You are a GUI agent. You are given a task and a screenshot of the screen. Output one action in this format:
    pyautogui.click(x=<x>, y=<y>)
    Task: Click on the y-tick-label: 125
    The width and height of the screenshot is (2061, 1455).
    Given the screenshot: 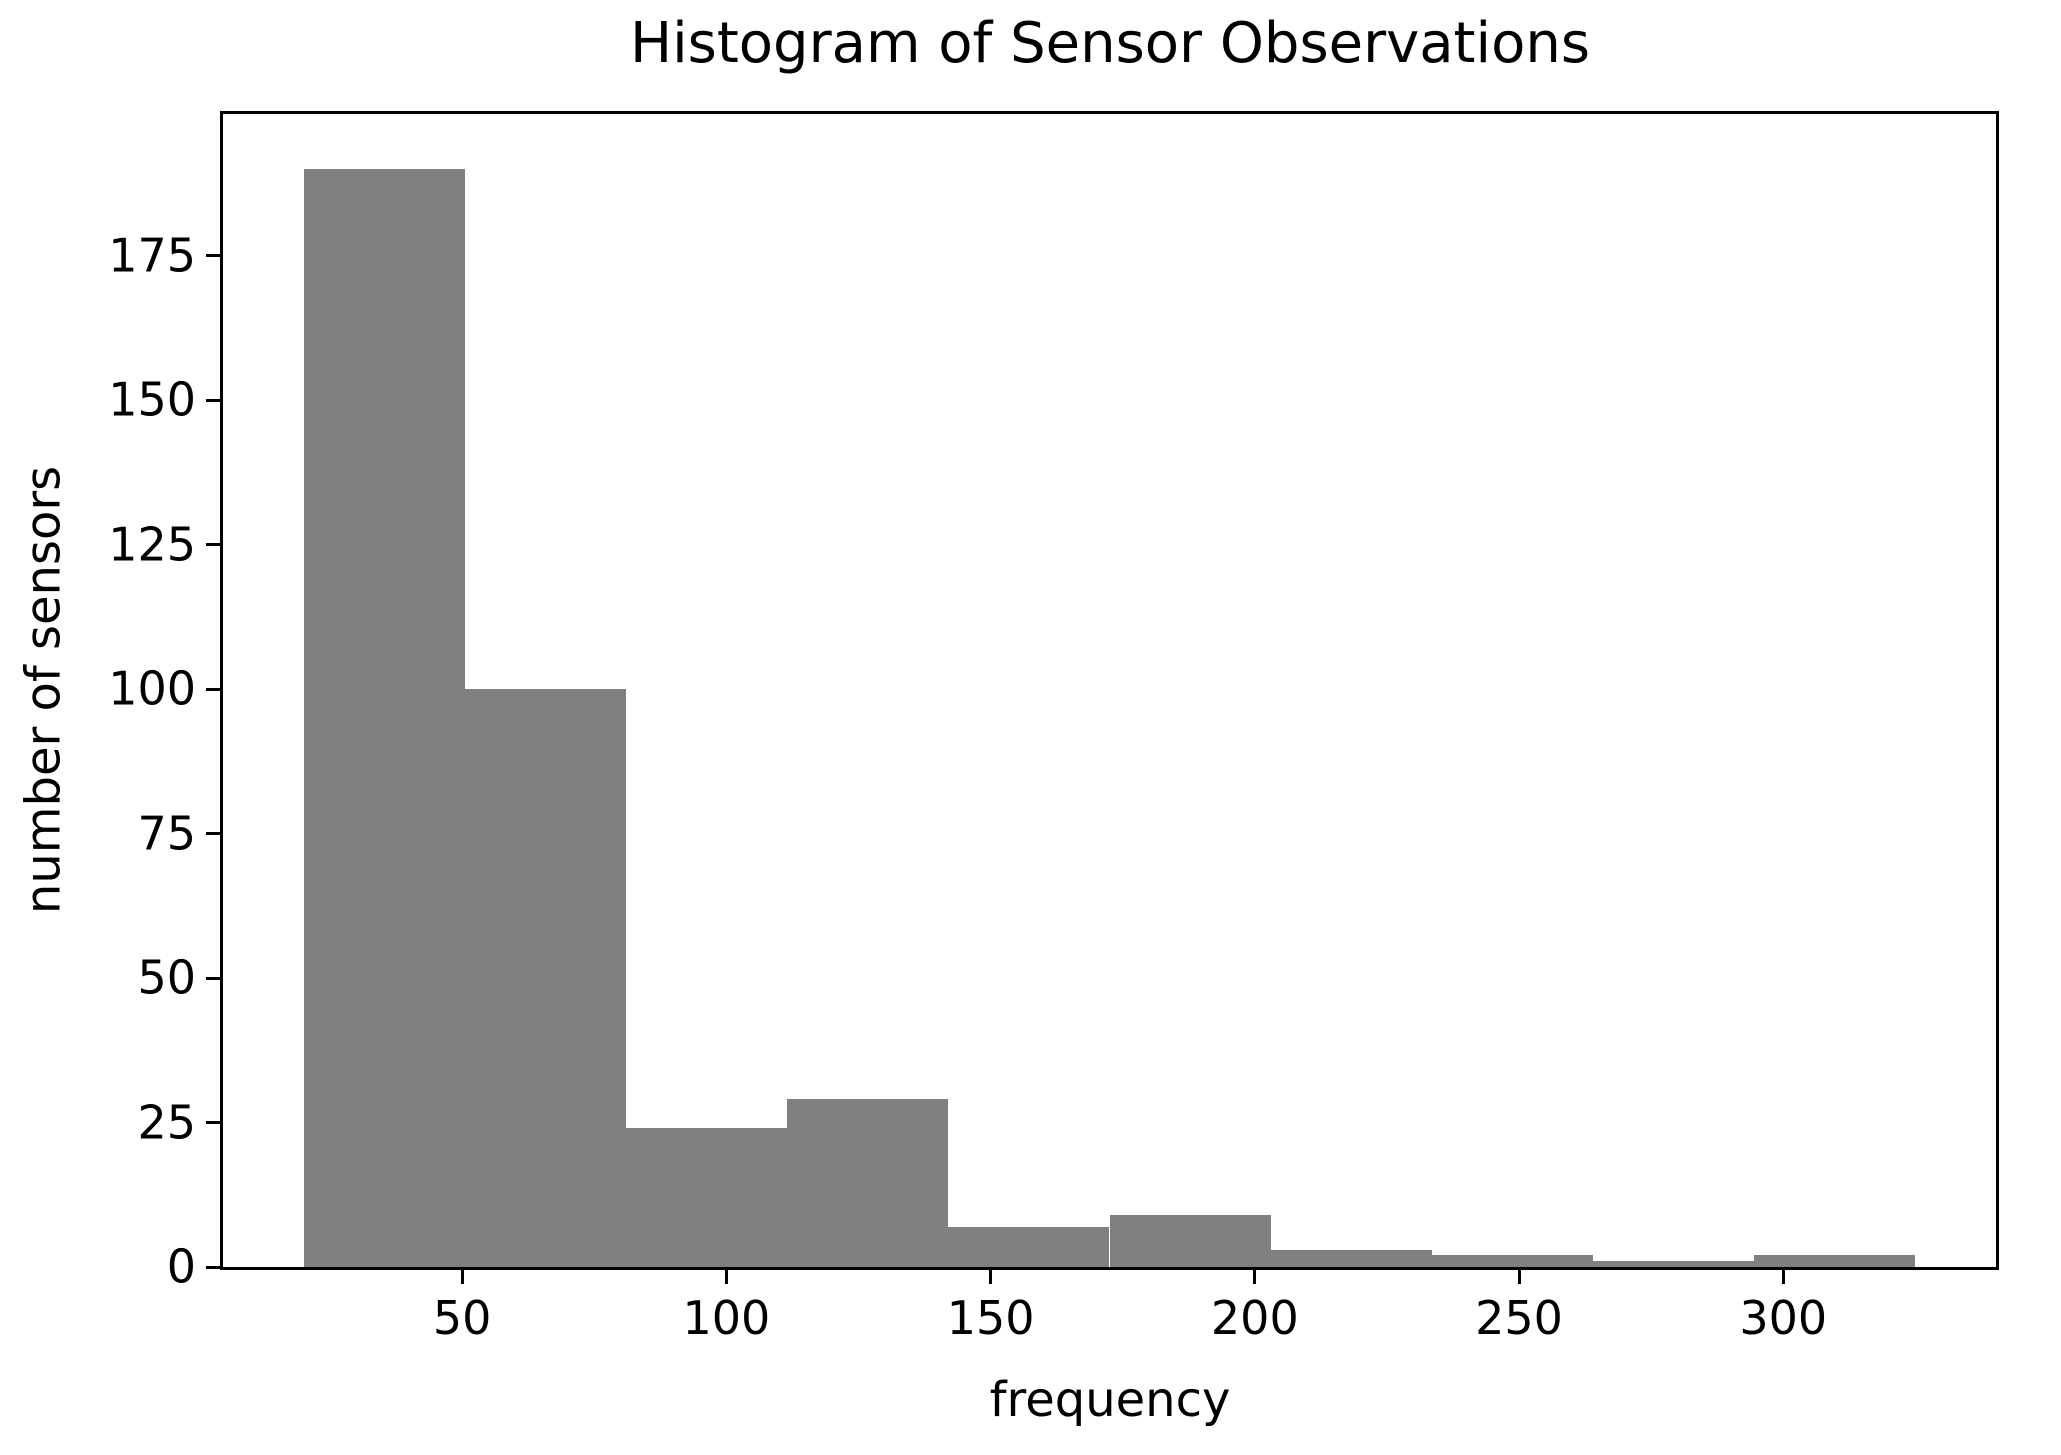 What is the action you would take?
    pyautogui.click(x=152, y=544)
    